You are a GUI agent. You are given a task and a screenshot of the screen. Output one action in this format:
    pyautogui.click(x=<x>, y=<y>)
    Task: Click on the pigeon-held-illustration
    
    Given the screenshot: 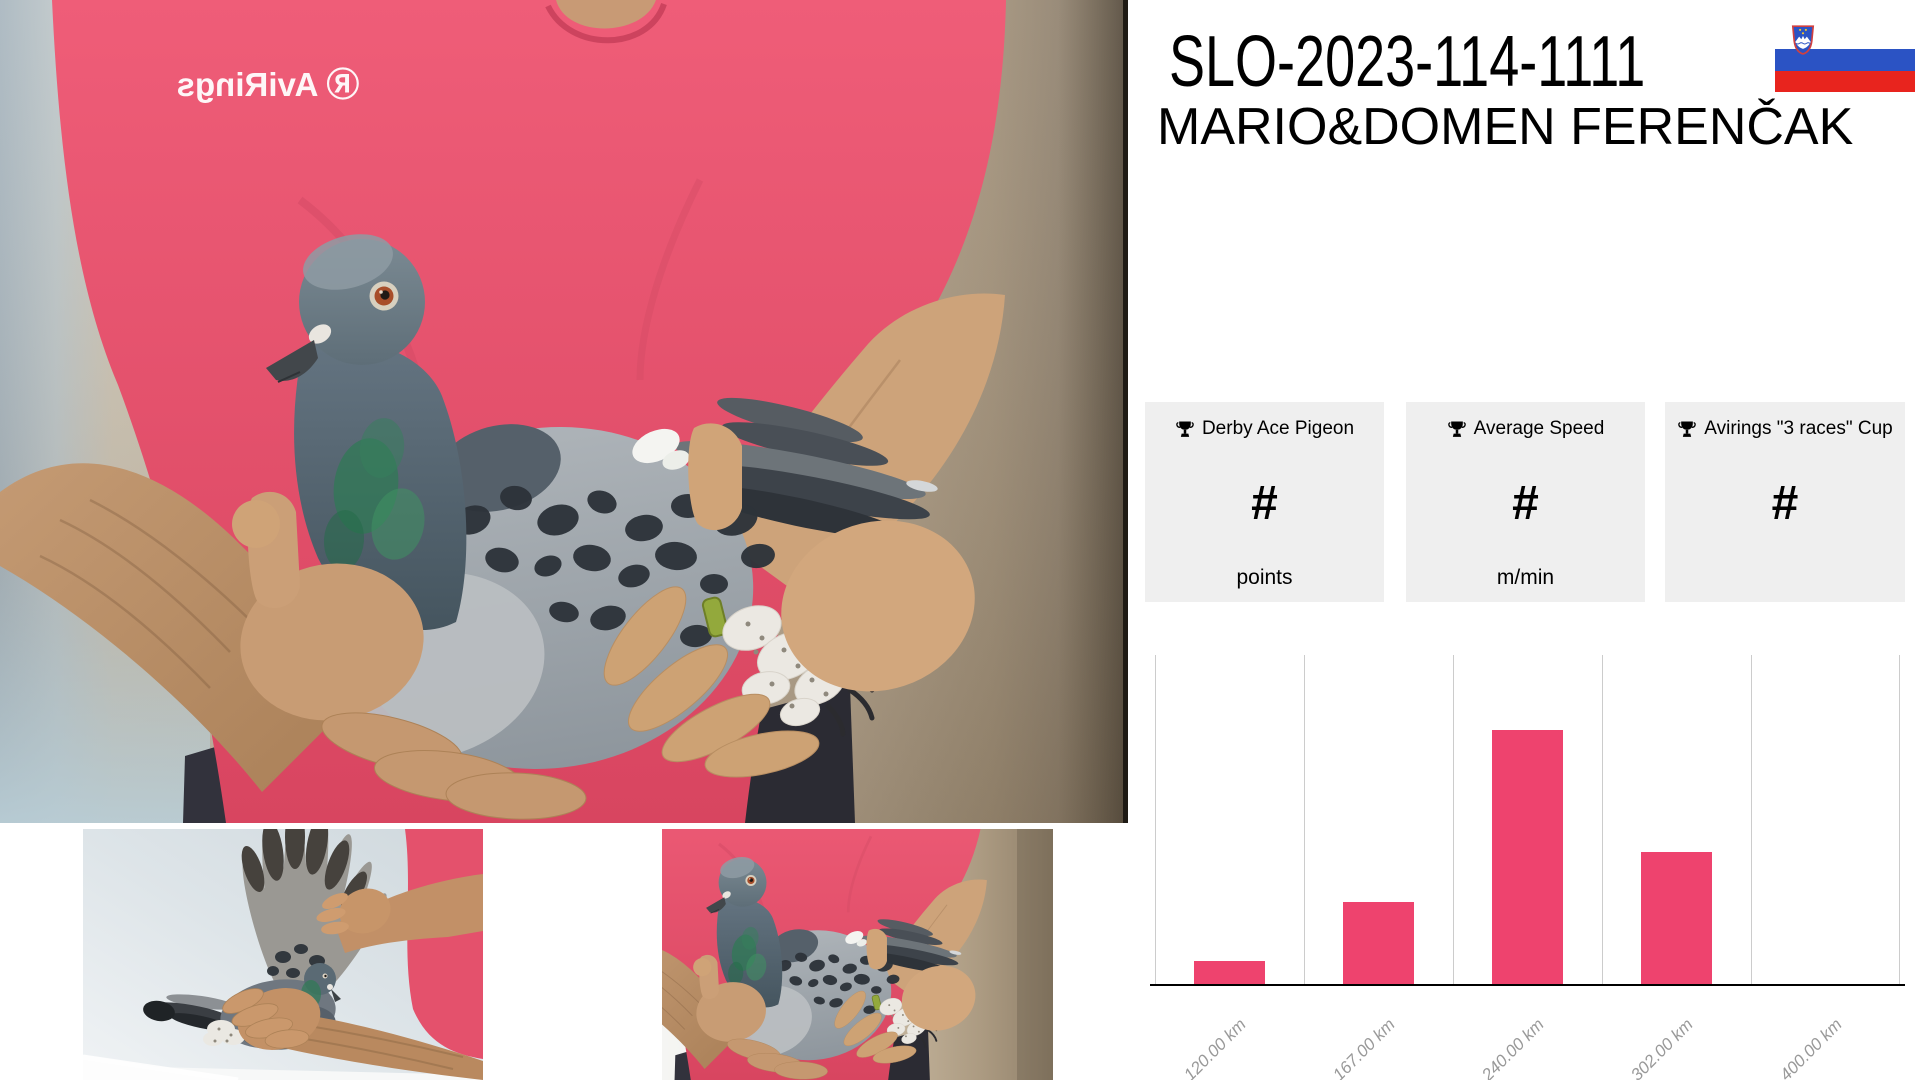 What is the action you would take?
    pyautogui.click(x=857, y=954)
    